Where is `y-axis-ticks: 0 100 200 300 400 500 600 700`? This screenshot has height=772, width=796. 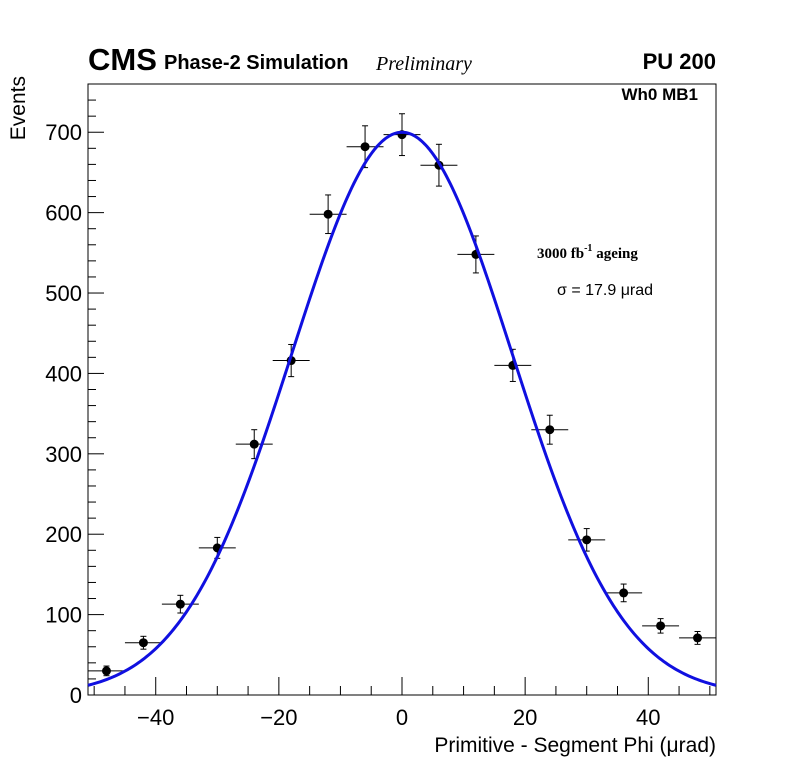
y-axis-ticks: 0 100 200 300 400 500 600 700 is located at coordinates (74, 395).